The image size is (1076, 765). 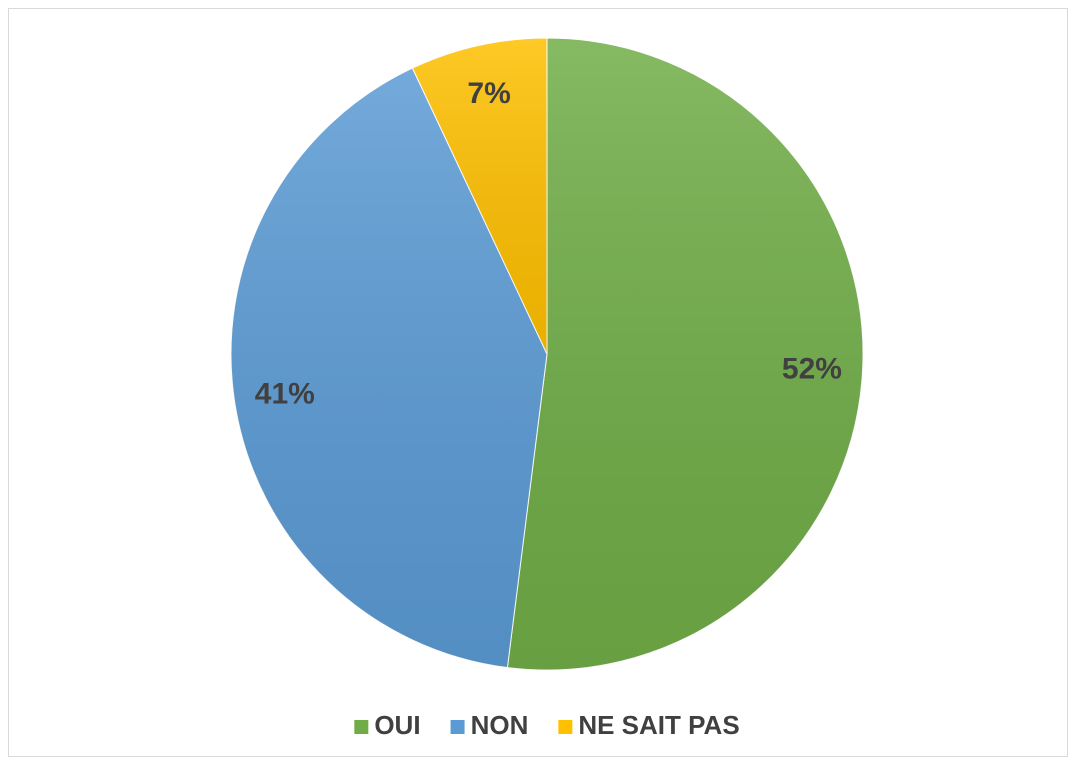 What do you see at coordinates (658, 725) in the screenshot?
I see `legend-label: NE SAIT PAS` at bounding box center [658, 725].